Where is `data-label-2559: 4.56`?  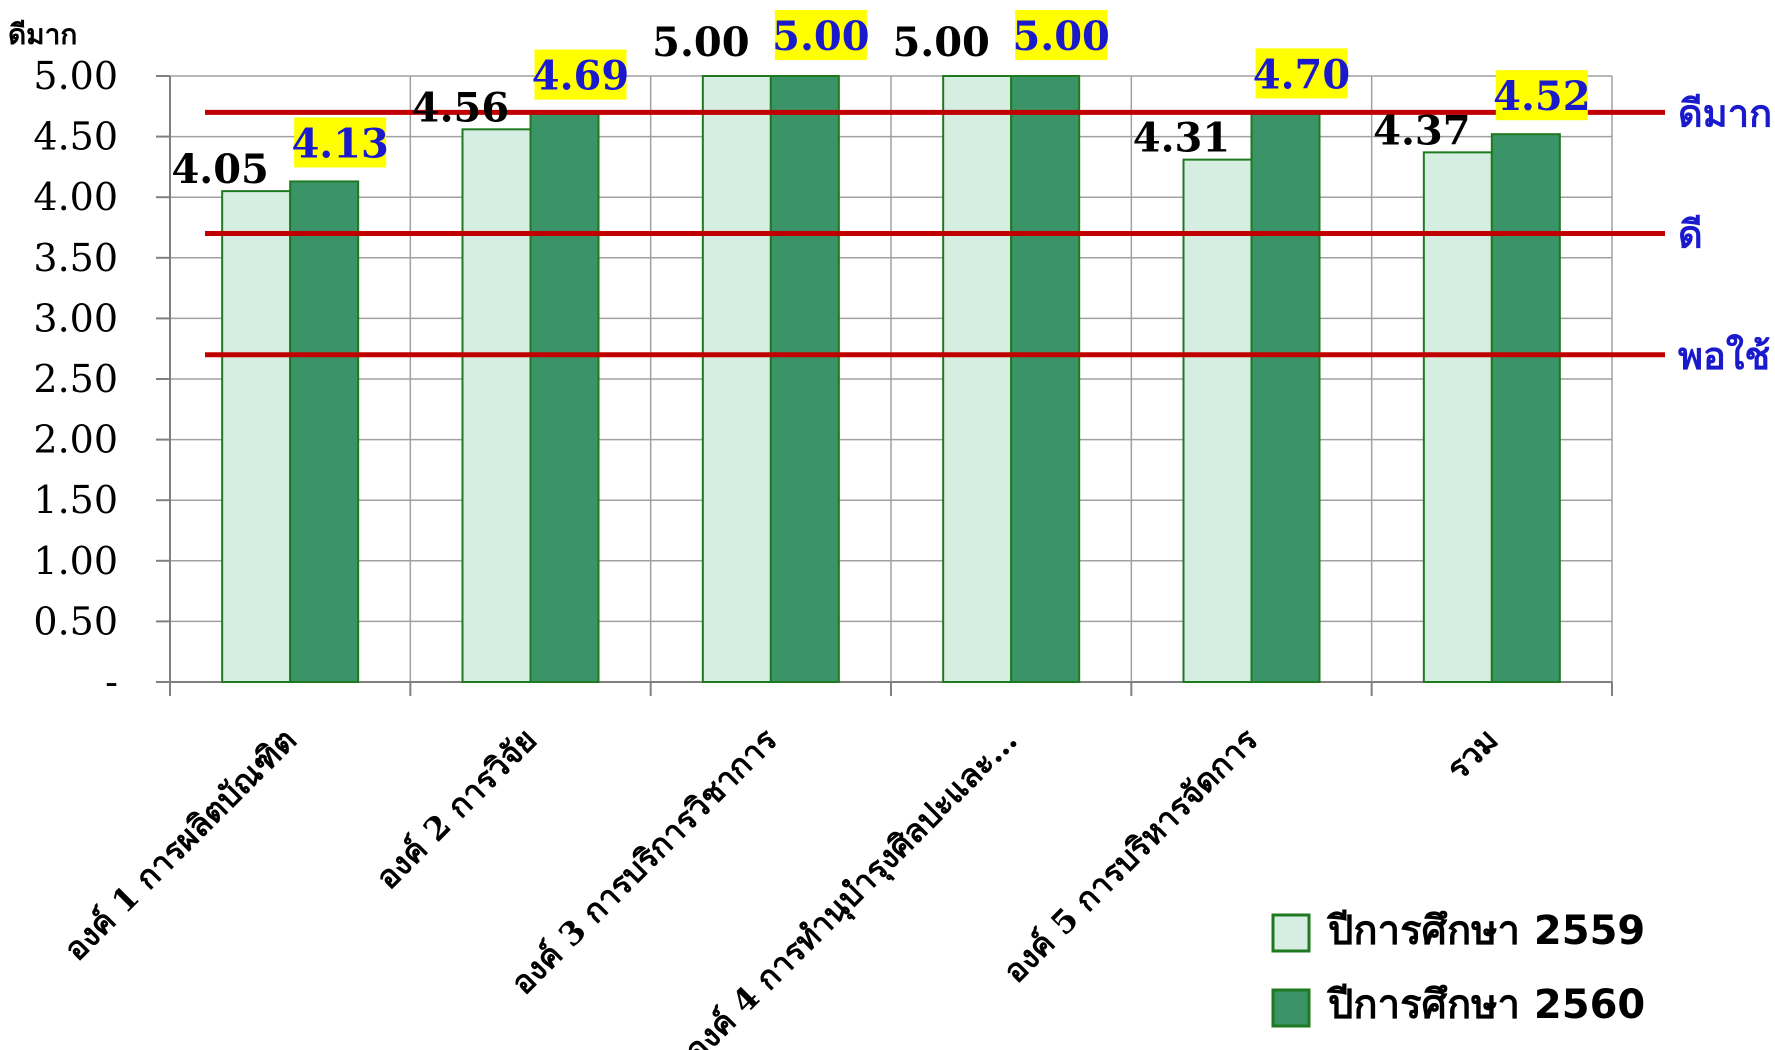
data-label-2559: 4.56 is located at coordinates (460, 107).